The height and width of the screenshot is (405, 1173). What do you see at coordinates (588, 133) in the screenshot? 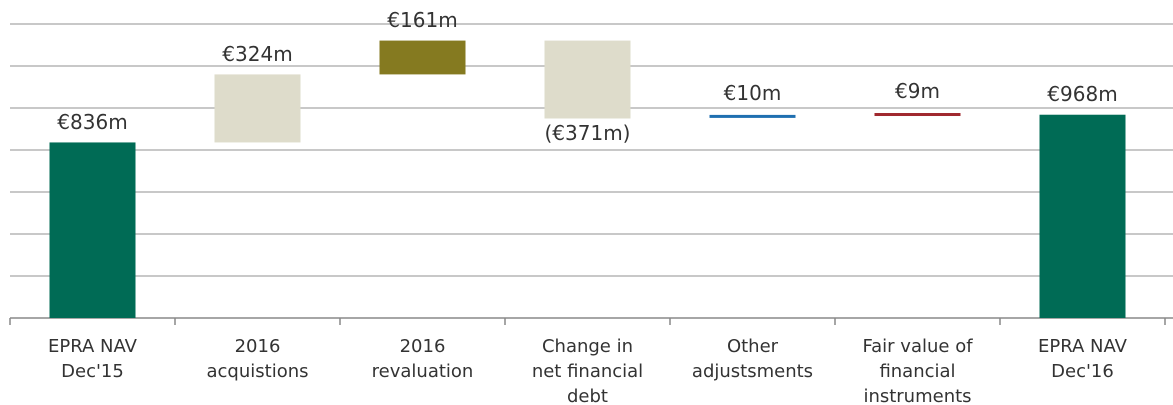
I see `value-label: (€371m)` at bounding box center [588, 133].